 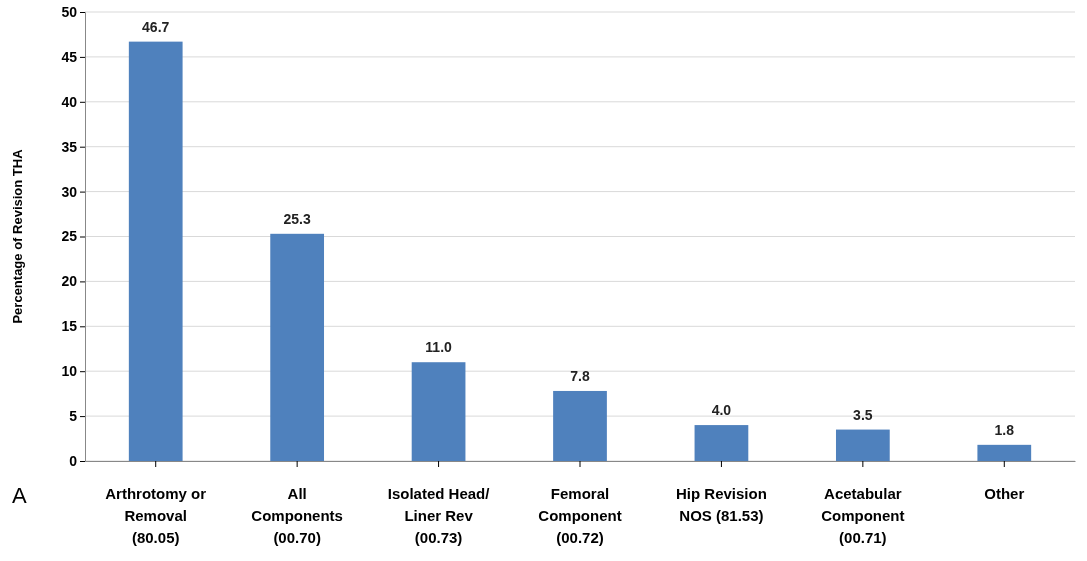 I want to click on data-label: 7.8, so click(x=580, y=375).